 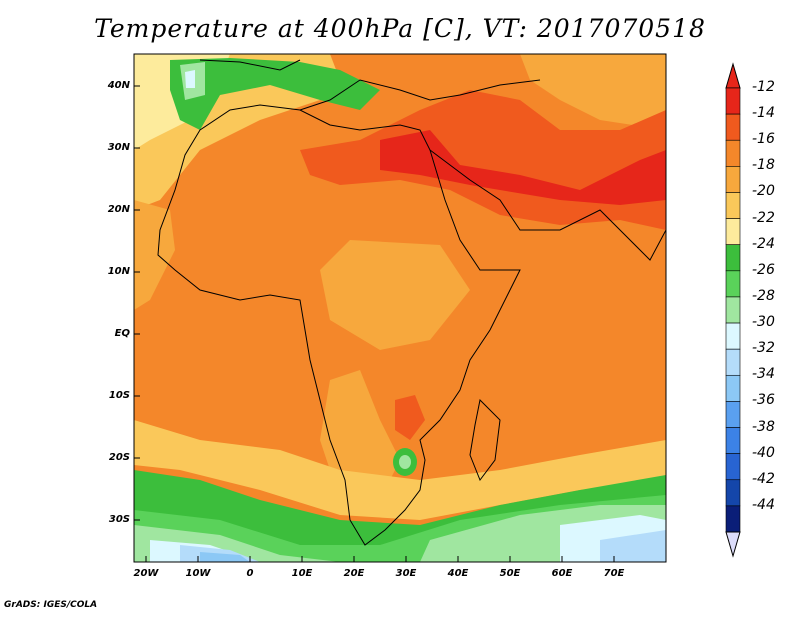 I want to click on colorbar-label: -38, so click(x=763, y=426).